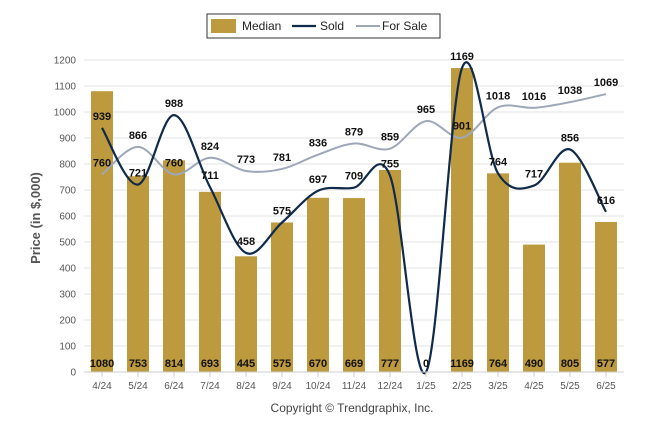 This screenshot has width=646, height=434. I want to click on sold-value-label: 764, so click(498, 162).